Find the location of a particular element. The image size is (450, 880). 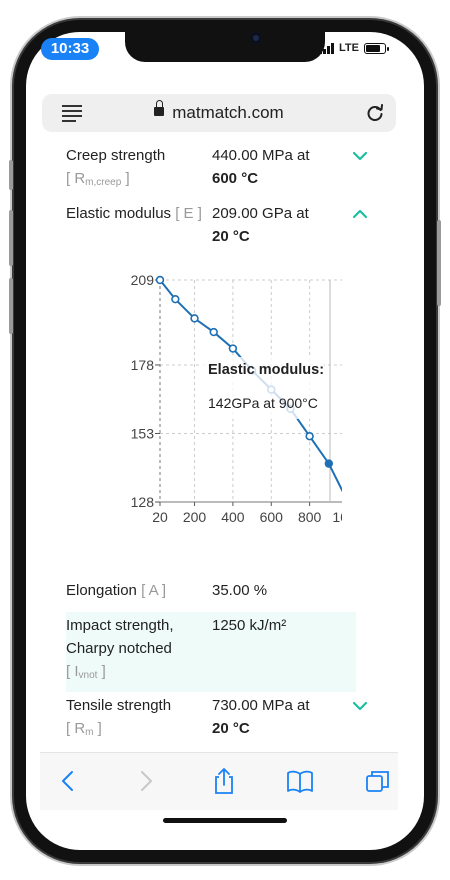

tooltip-background is located at coordinates (263, 388).